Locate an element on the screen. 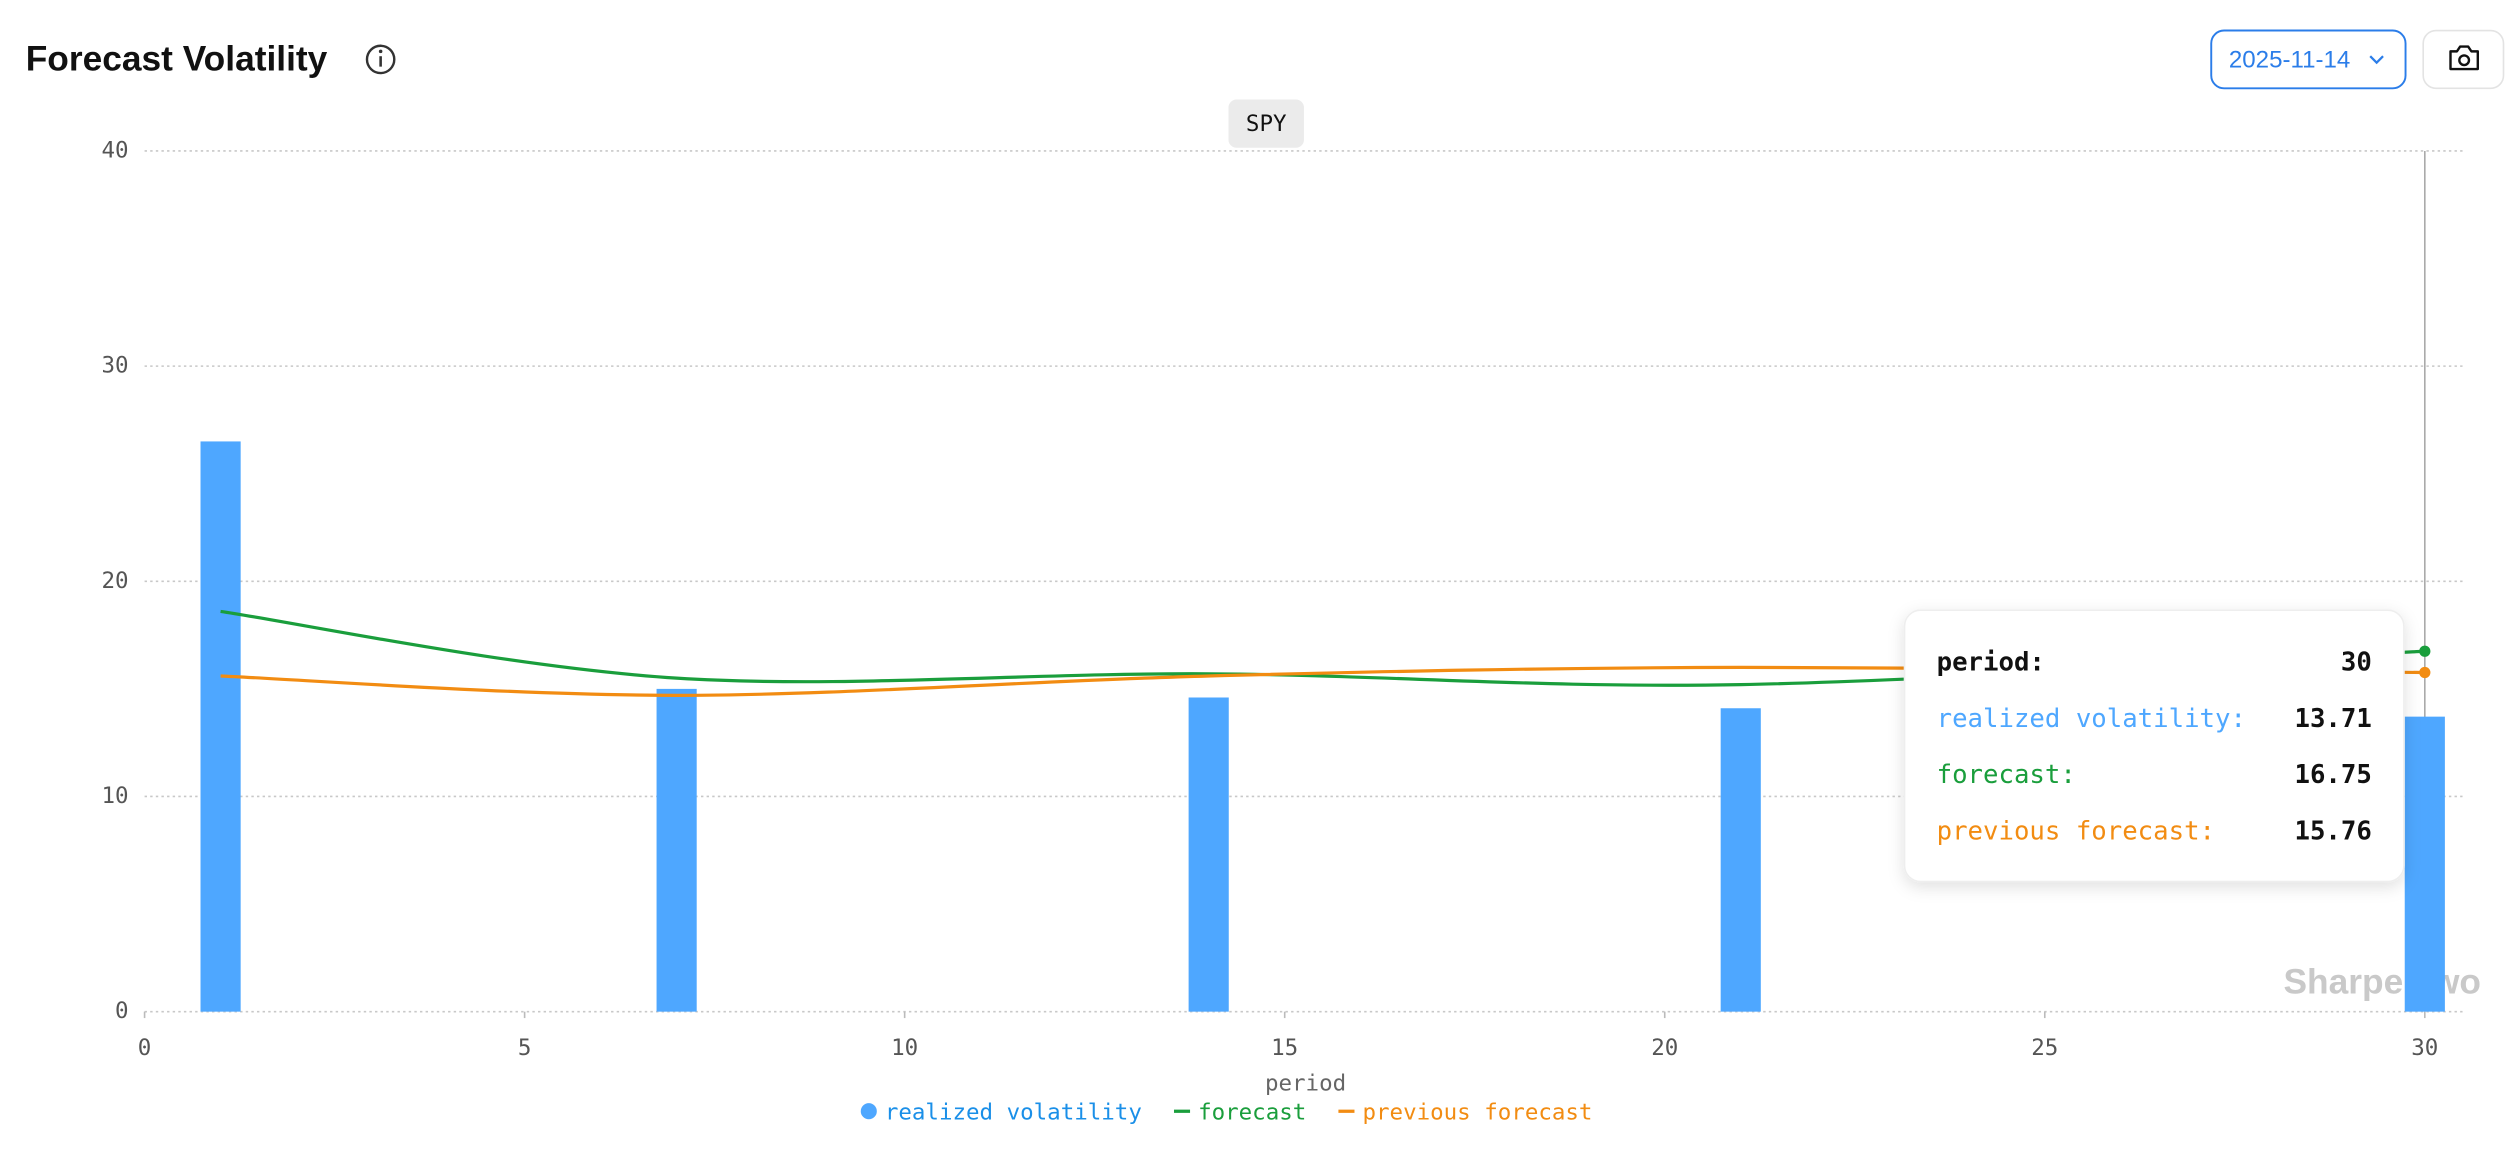  legend-label: forecast is located at coordinates (1252, 1112).